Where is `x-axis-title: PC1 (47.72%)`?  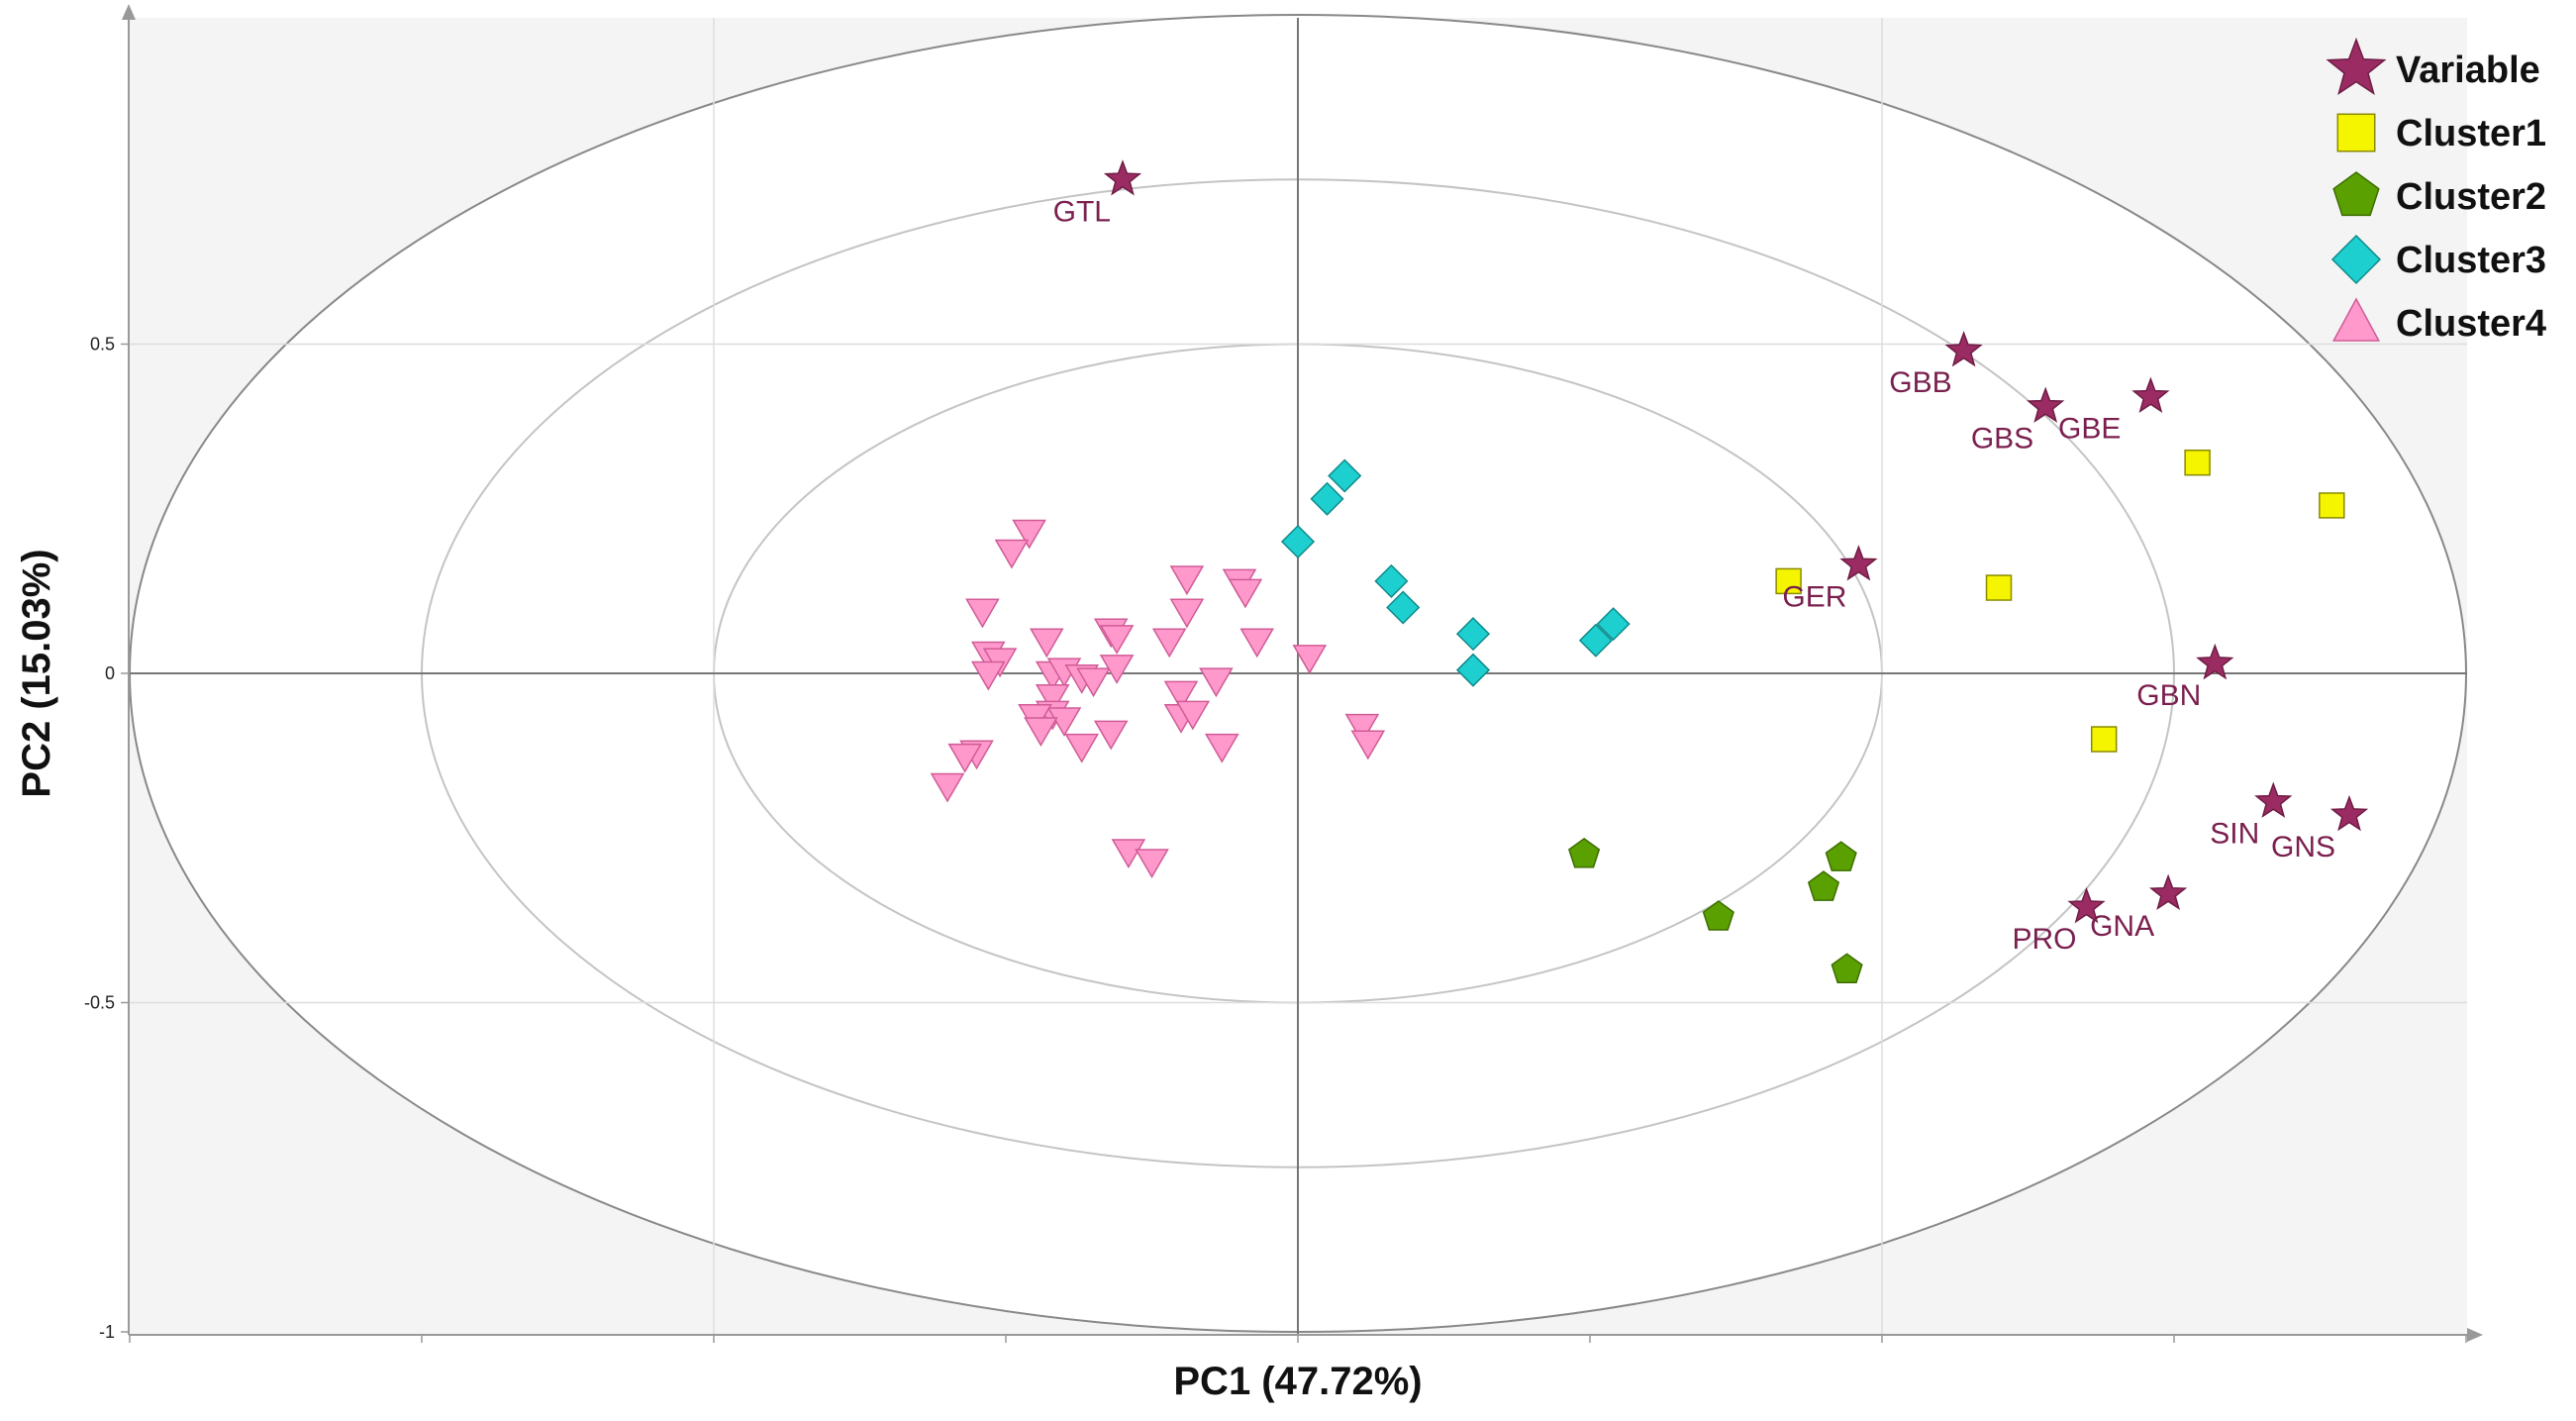
x-axis-title: PC1 (47.72%) is located at coordinates (1297, 1381).